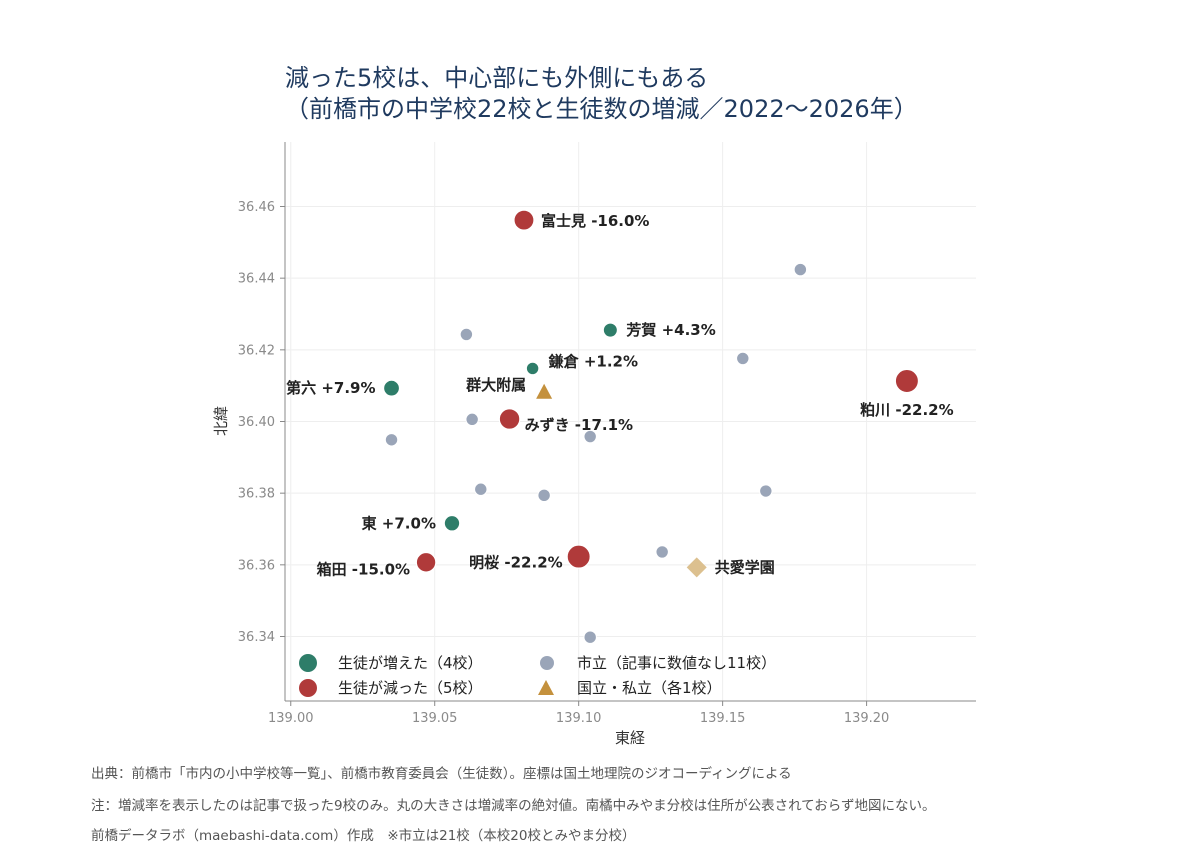 Image resolution: width=1200 pixels, height=860 pixels. What do you see at coordinates (676, 663) in the screenshot?
I see `legend-label-city: 市立（記事に数値なし11校）` at bounding box center [676, 663].